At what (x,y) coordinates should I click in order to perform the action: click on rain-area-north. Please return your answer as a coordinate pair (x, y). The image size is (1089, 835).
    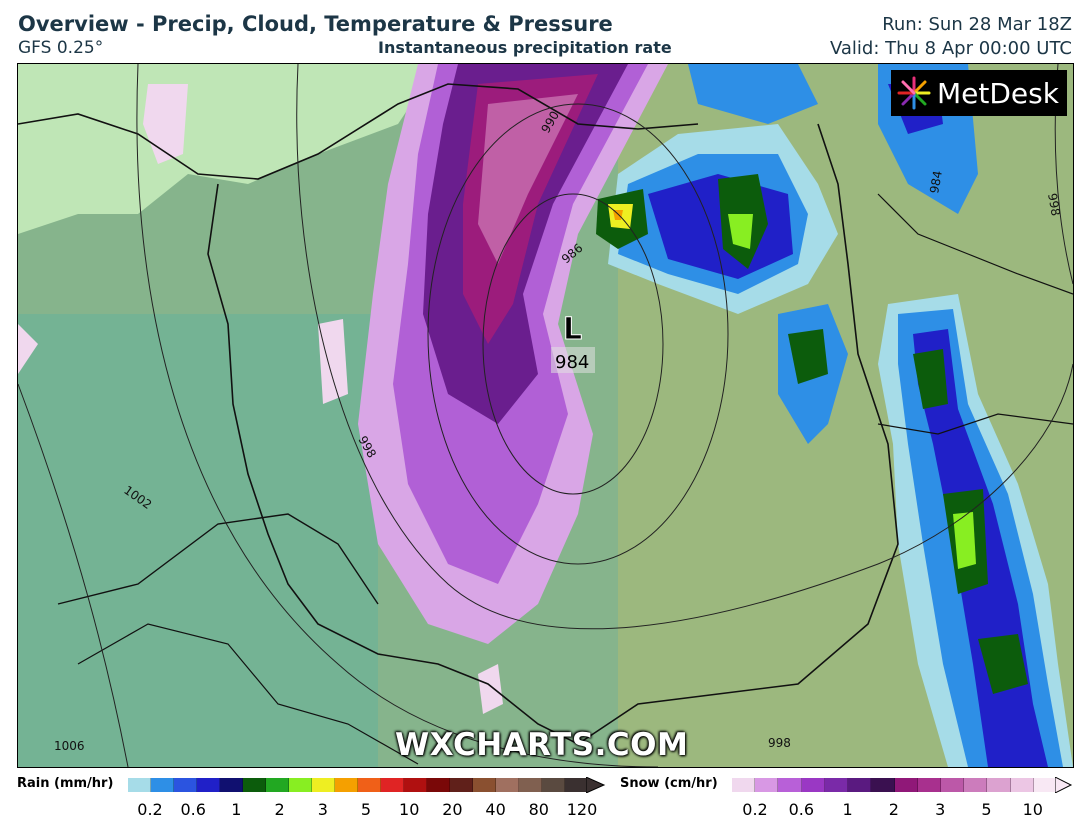
    Looking at the image, I should click on (753, 94).